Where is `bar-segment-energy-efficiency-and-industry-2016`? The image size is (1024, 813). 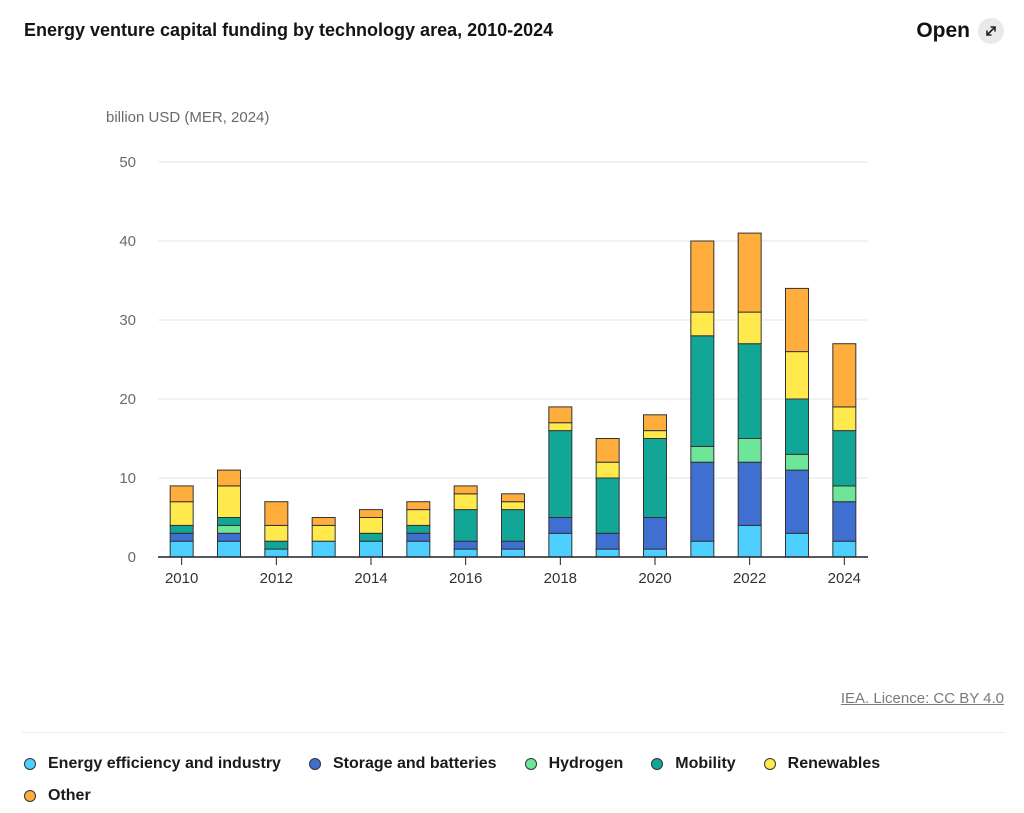 bar-segment-energy-efficiency-and-industry-2016 is located at coordinates (465, 553).